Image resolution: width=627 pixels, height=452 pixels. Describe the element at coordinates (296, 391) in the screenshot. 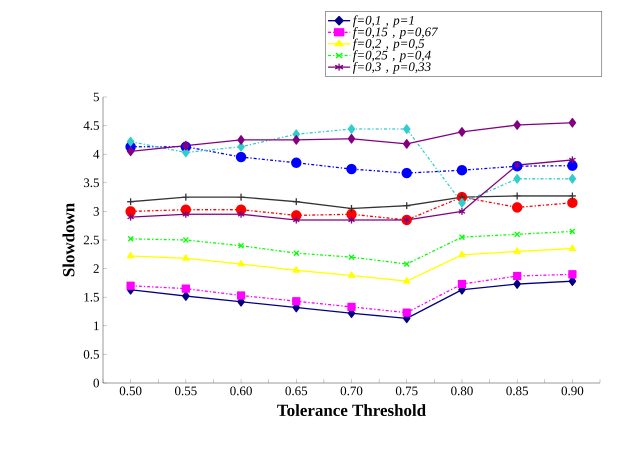

I see `x-tick-label: 0.65` at that location.